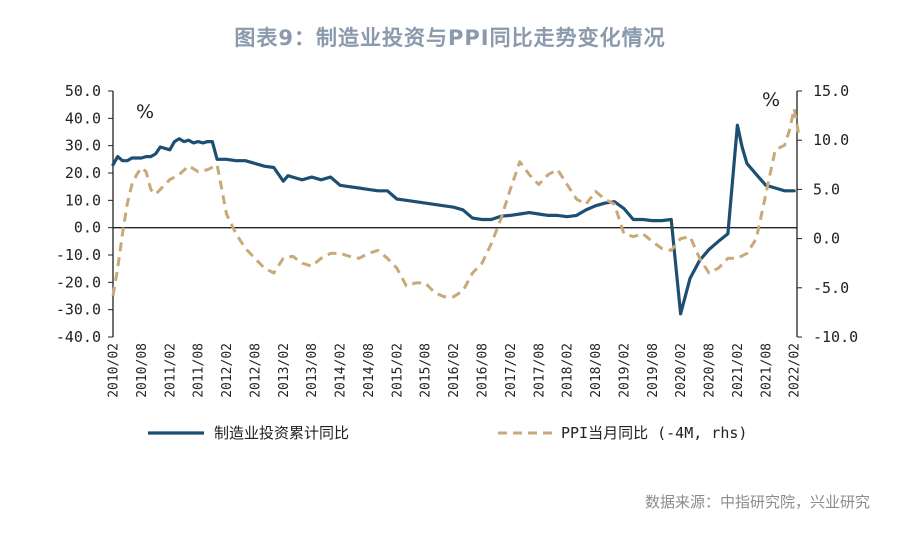 This screenshot has width=900, height=548. What do you see at coordinates (681, 370) in the screenshot?
I see `x-tick-label: 2020/02` at bounding box center [681, 370].